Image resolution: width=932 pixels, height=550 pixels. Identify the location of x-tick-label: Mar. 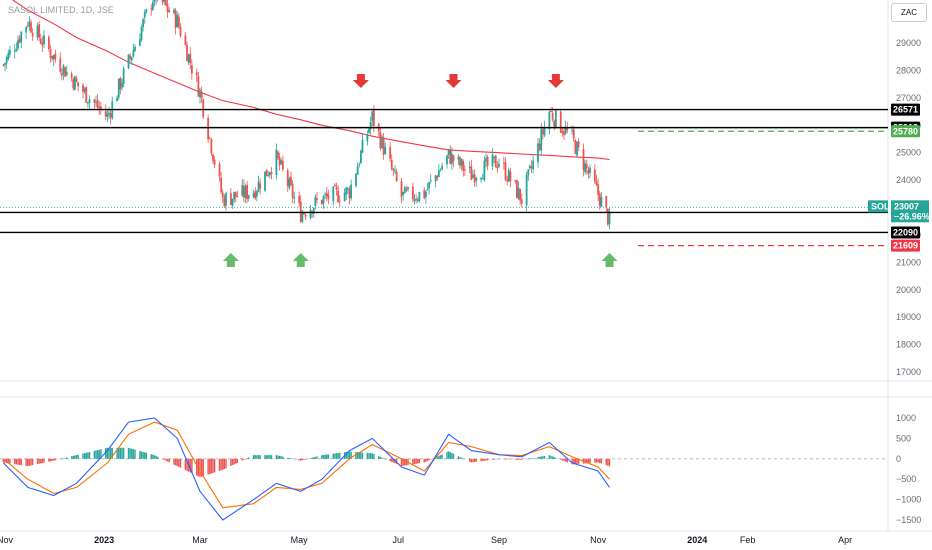
(200, 540).